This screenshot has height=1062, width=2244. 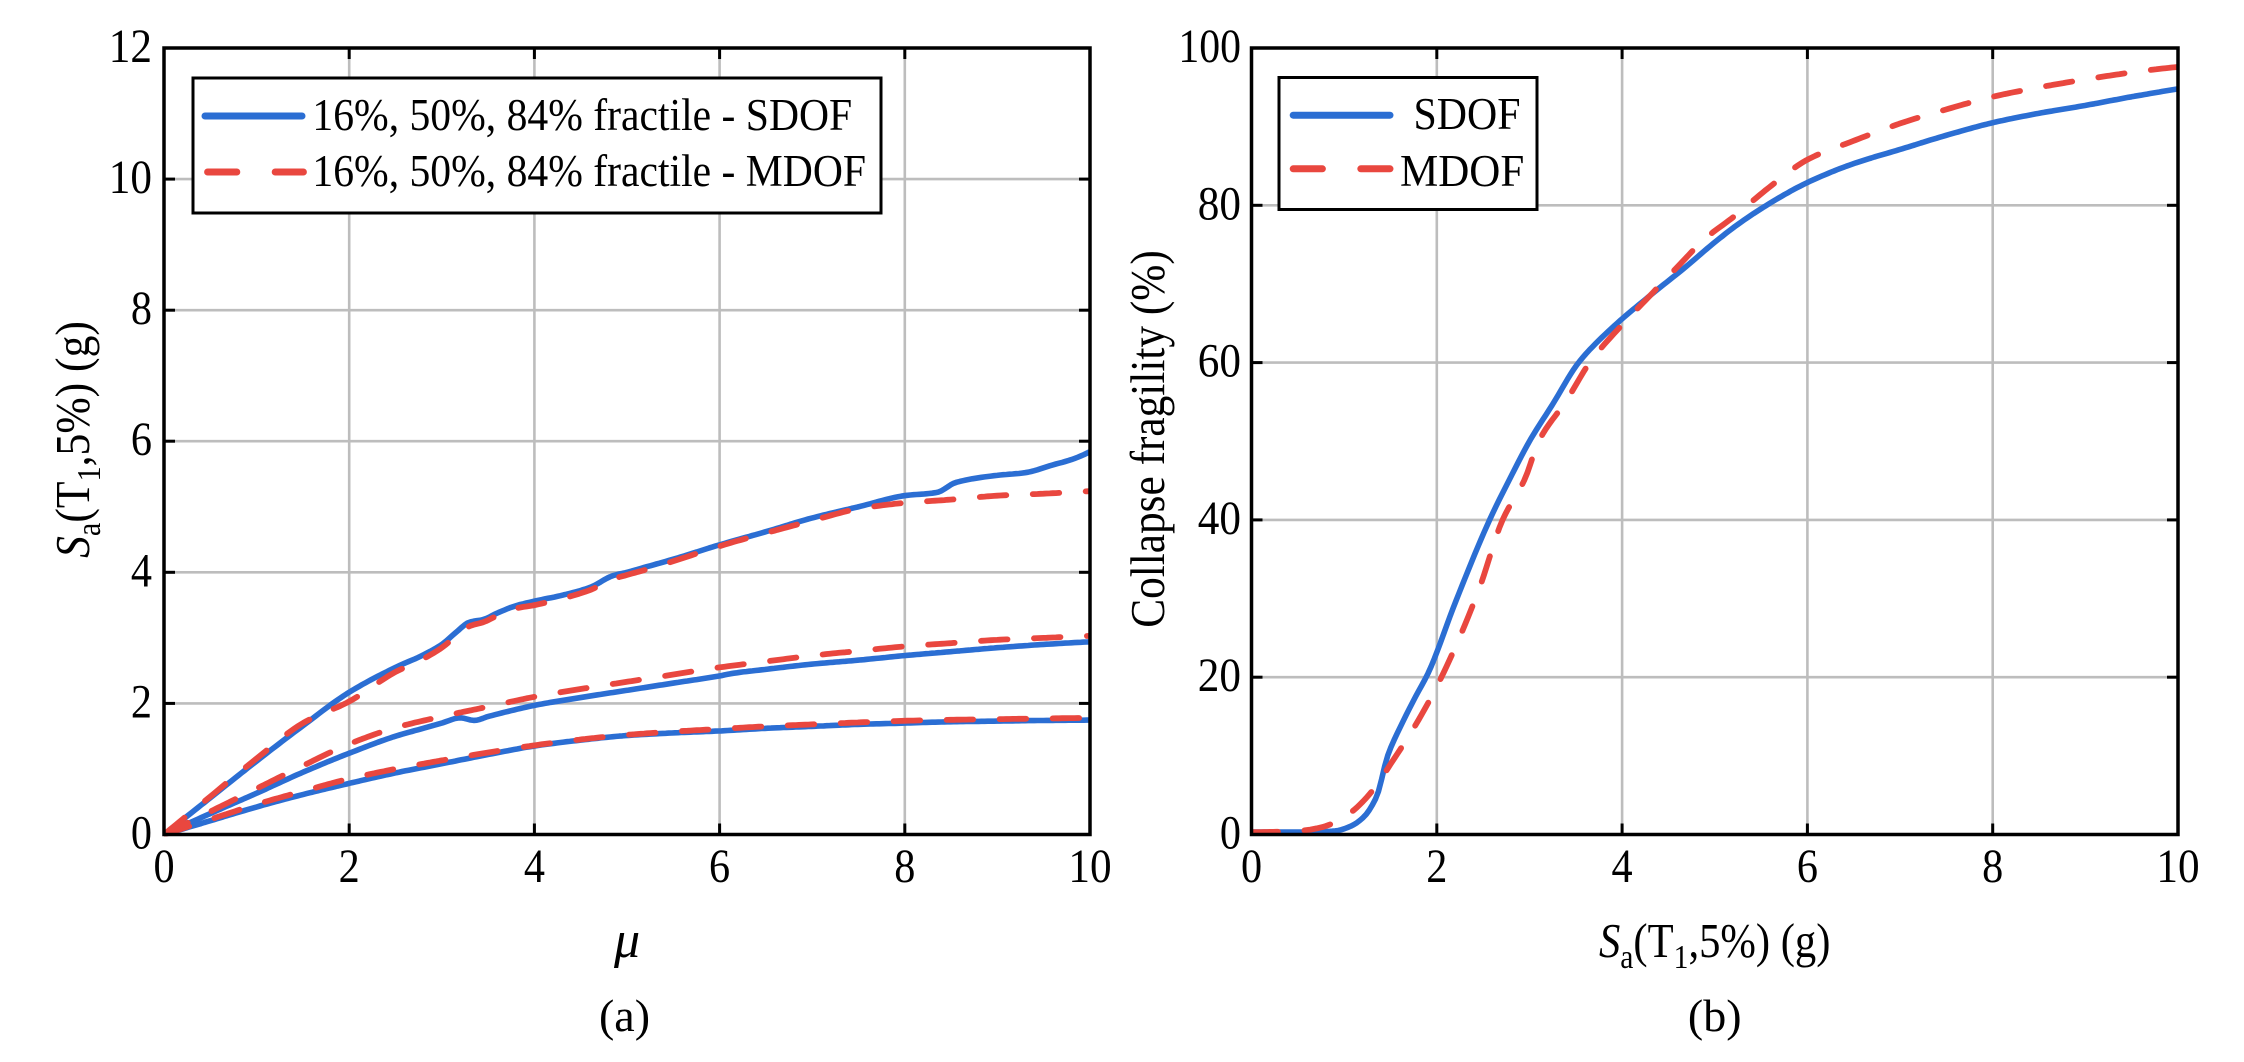 What do you see at coordinates (1467, 113) in the screenshot?
I see `svg-text: SDOF` at bounding box center [1467, 113].